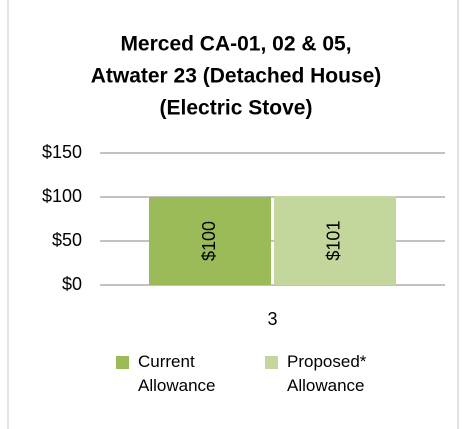 Image resolution: width=468 pixels, height=429 pixels. I want to click on y-tick-label: $150, so click(62, 152).